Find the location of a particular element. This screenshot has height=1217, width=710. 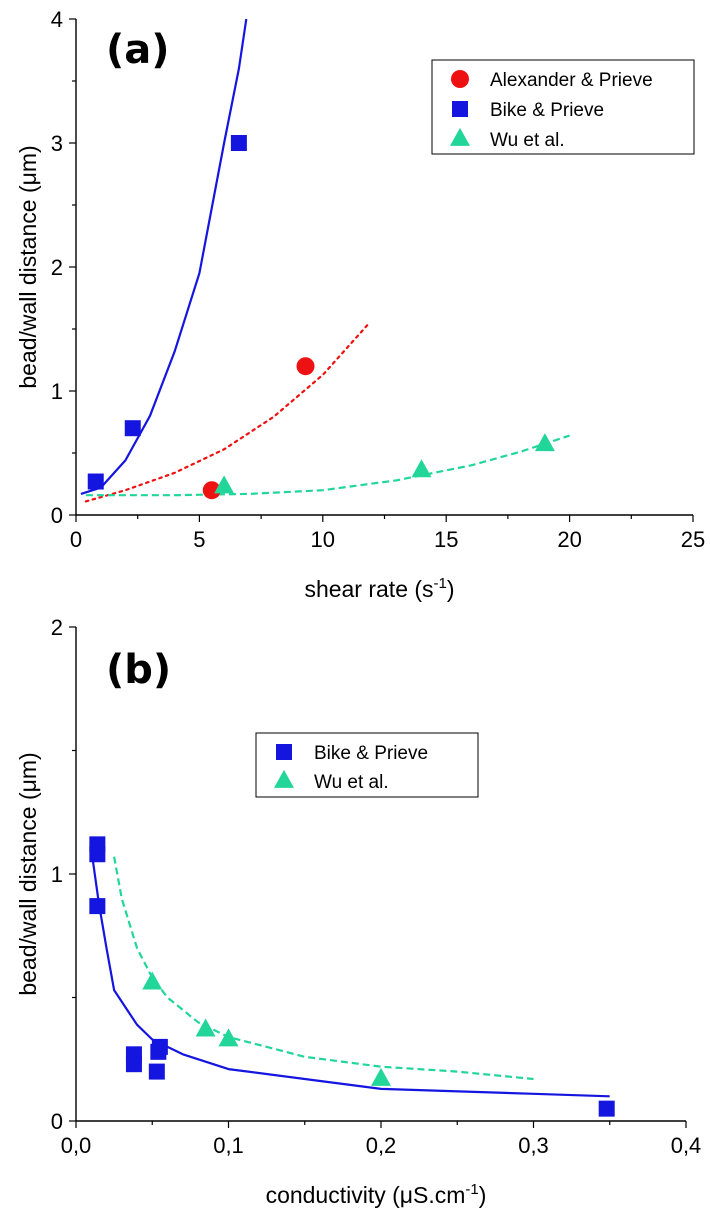

x-tick-label: 0,3 is located at coordinates (533, 1145).